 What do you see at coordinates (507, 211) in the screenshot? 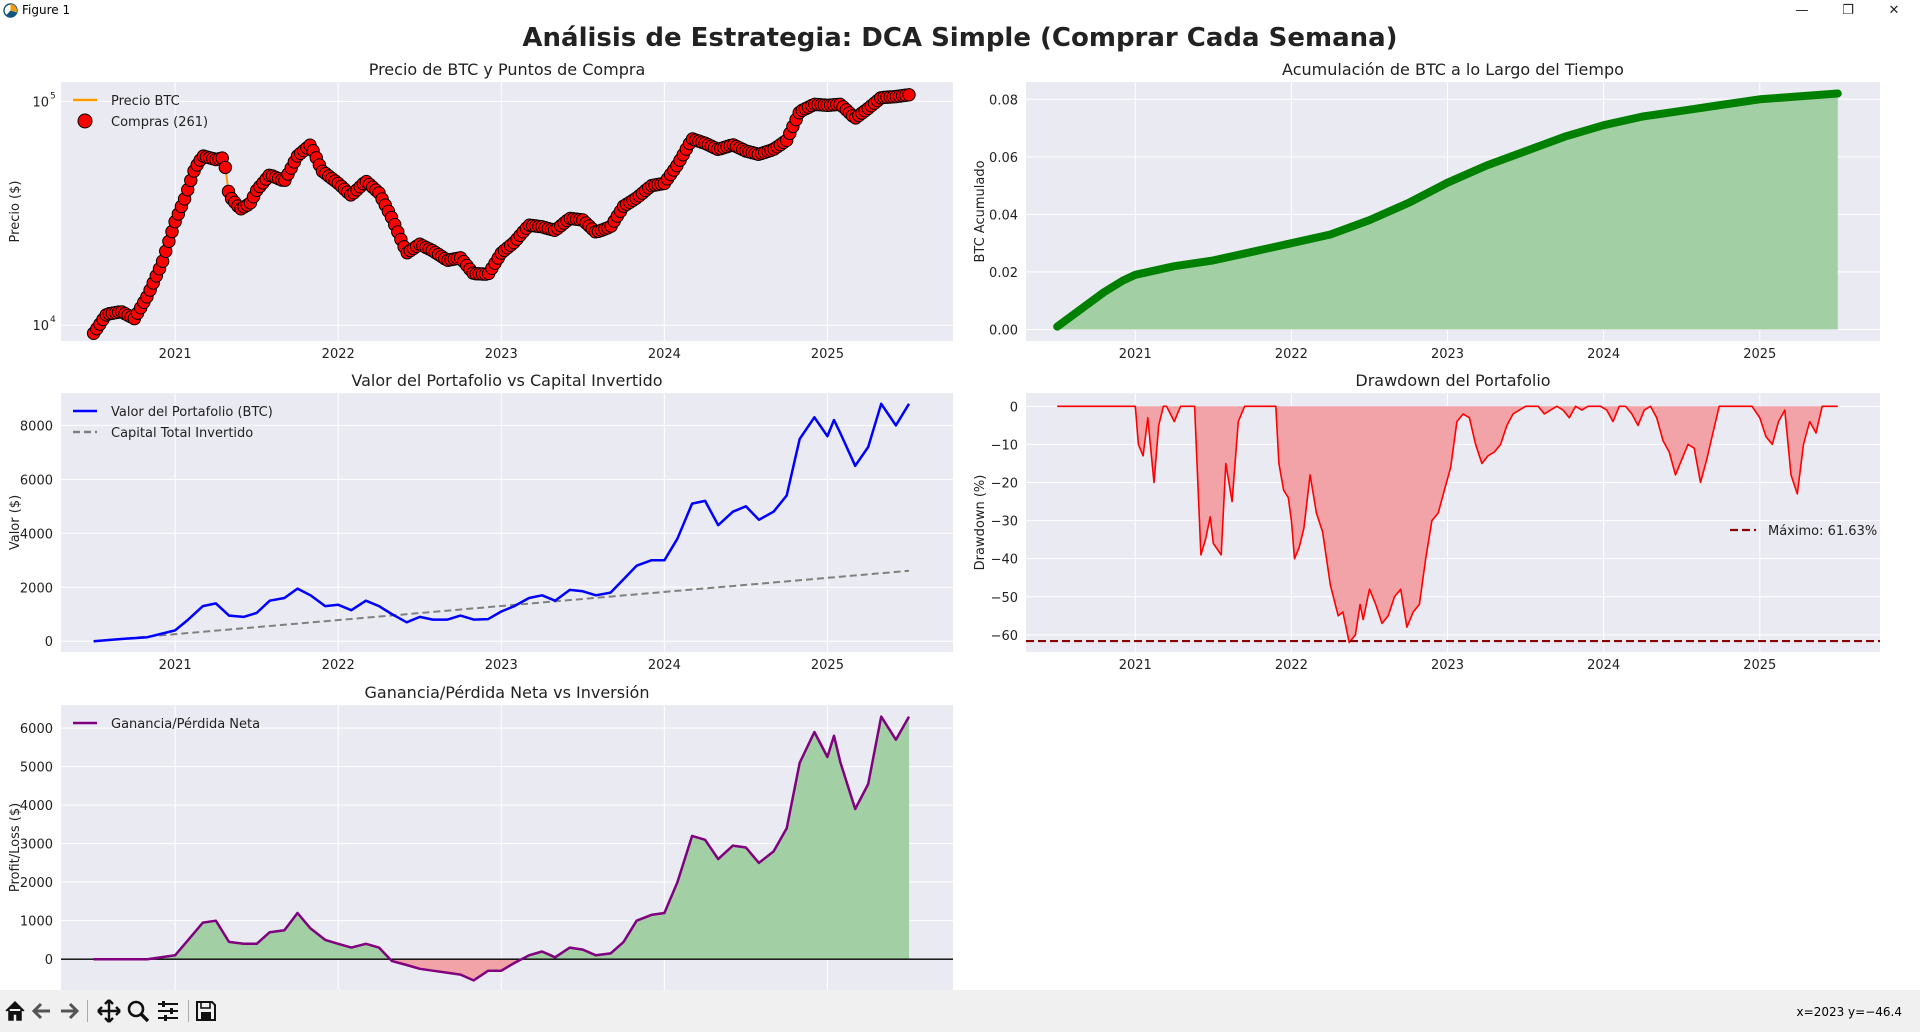
I see `price-plot-area` at bounding box center [507, 211].